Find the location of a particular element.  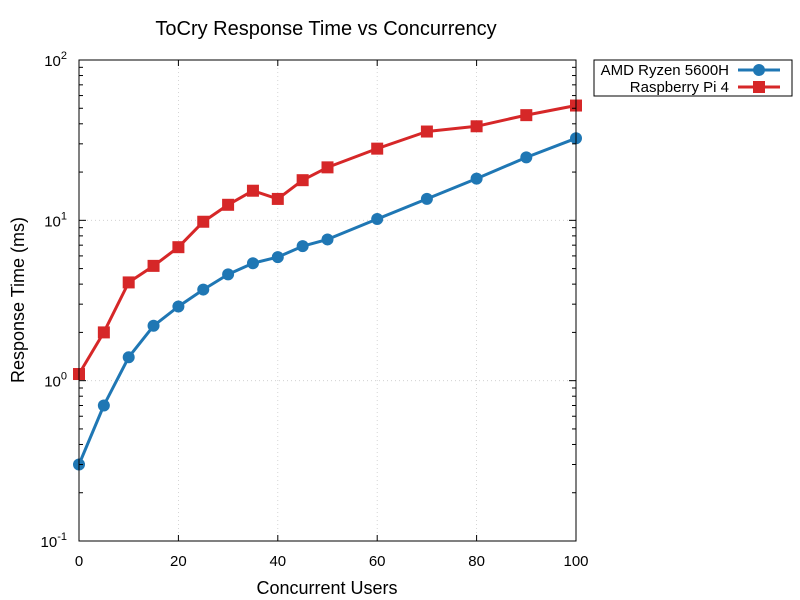

chart-title: ToCry Response Time vs Concurrency is located at coordinates (325, 29).